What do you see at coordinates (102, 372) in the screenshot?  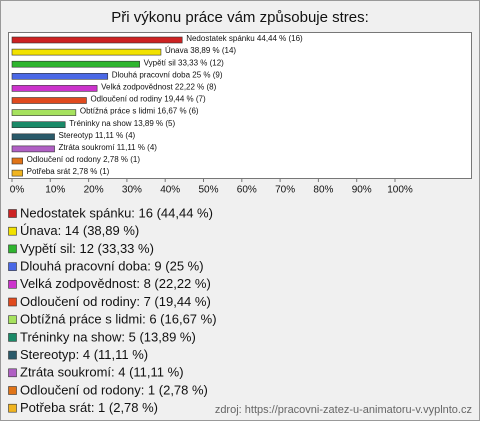 I see `legend-label: Ztráta soukromí: 4 (11,11 %)` at bounding box center [102, 372].